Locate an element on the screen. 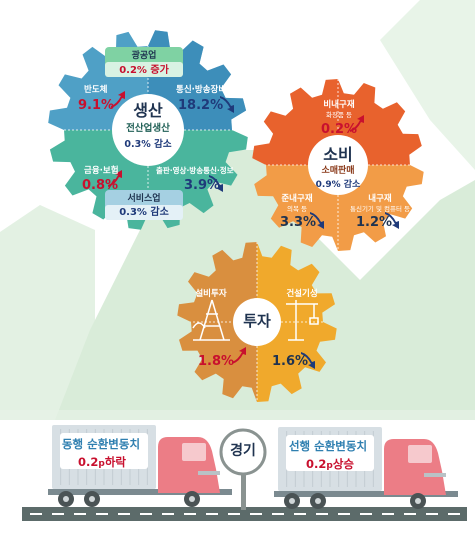 This screenshot has width=475, height=549. mining-pill-bottom is located at coordinates (144, 69).